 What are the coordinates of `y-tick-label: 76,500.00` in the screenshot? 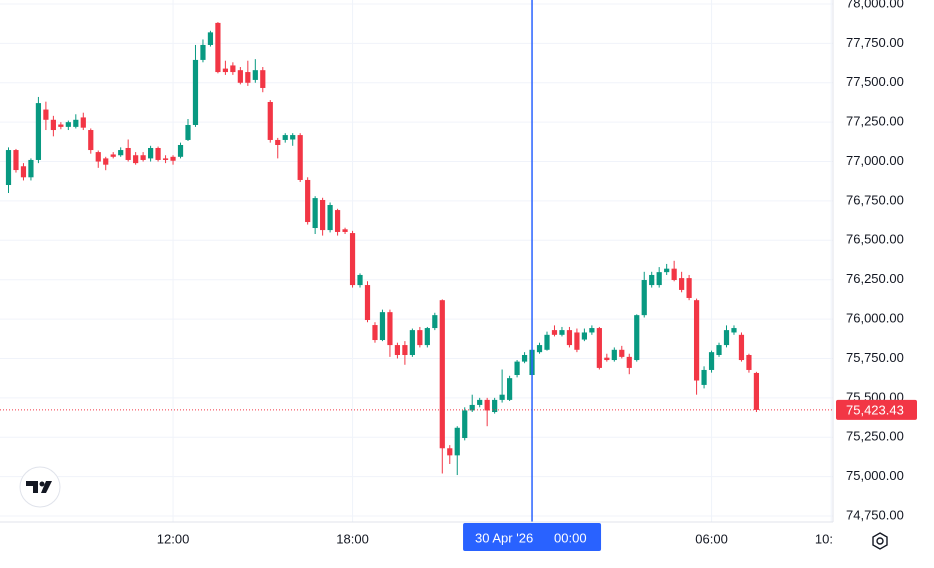 It's located at (875, 239).